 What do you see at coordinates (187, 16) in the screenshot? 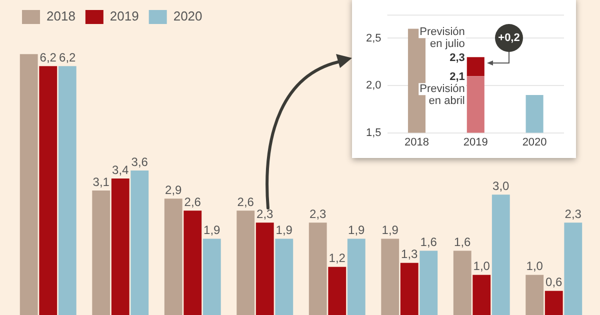
I see `legend-label: 2020` at bounding box center [187, 16].